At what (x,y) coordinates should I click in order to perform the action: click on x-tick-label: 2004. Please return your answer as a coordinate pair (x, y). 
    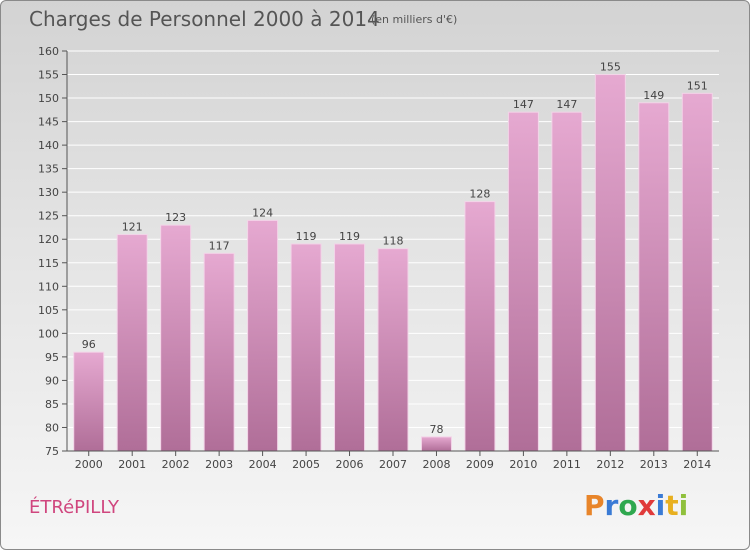
    Looking at the image, I should click on (263, 464).